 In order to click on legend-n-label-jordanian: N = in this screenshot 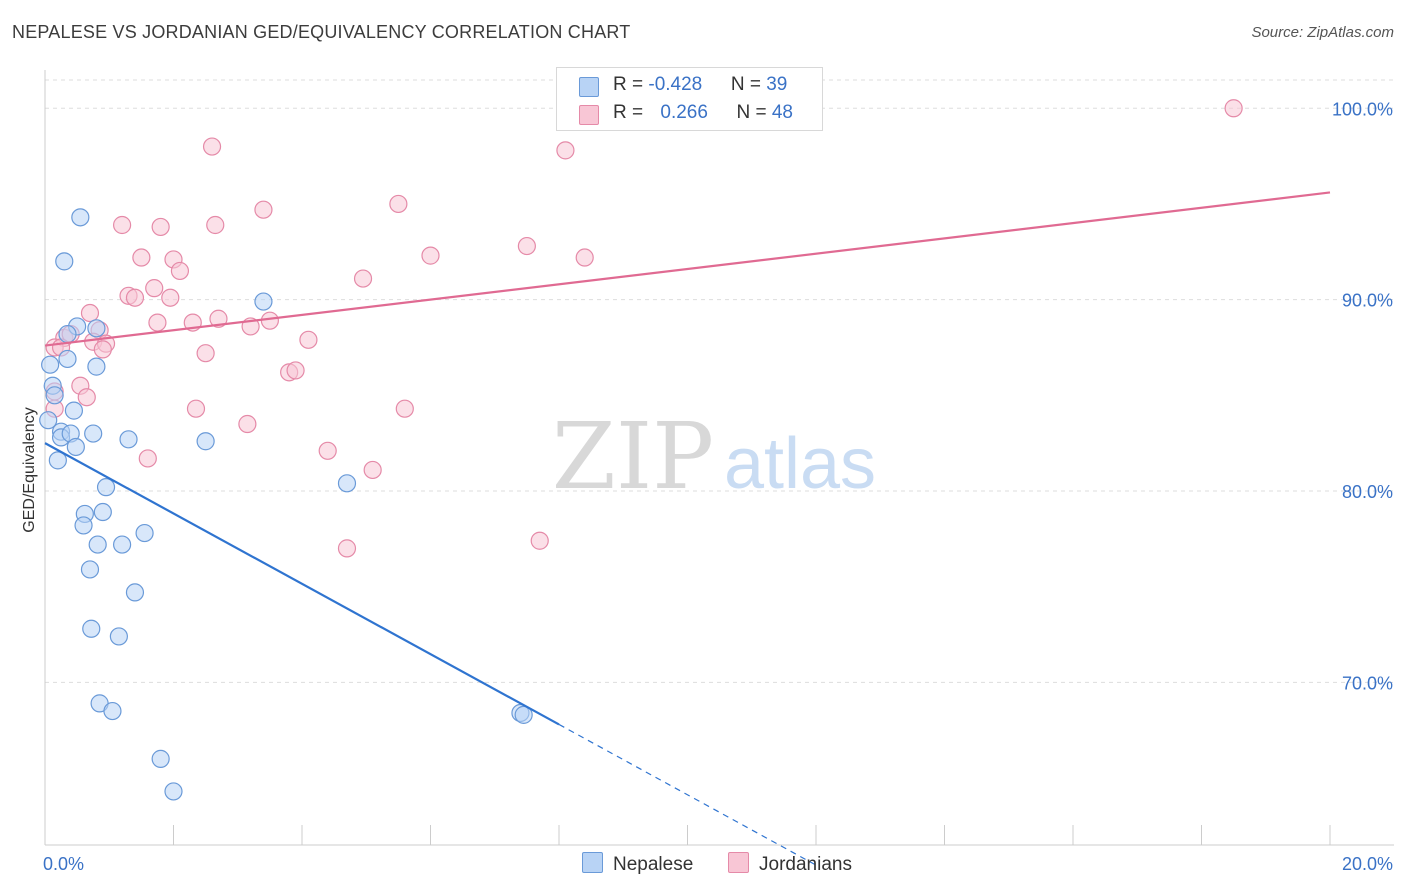, I will do `click(754, 112)`.